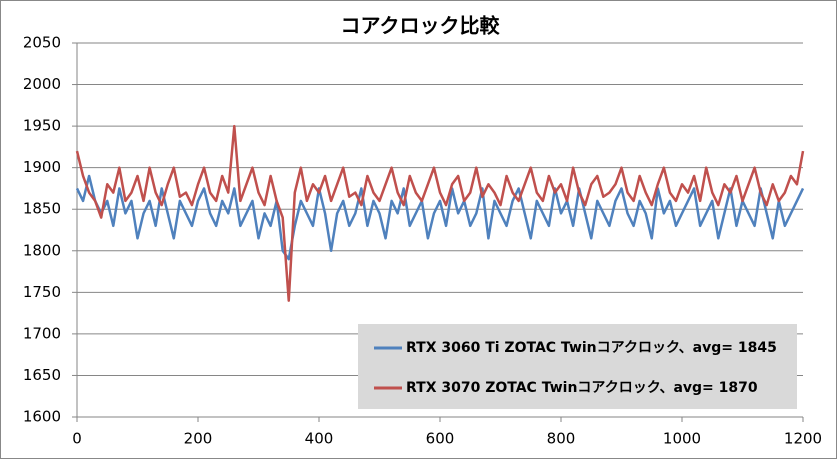 The image size is (837, 459). What do you see at coordinates (42, 292) in the screenshot?
I see `y-tick-label: 1750` at bounding box center [42, 292].